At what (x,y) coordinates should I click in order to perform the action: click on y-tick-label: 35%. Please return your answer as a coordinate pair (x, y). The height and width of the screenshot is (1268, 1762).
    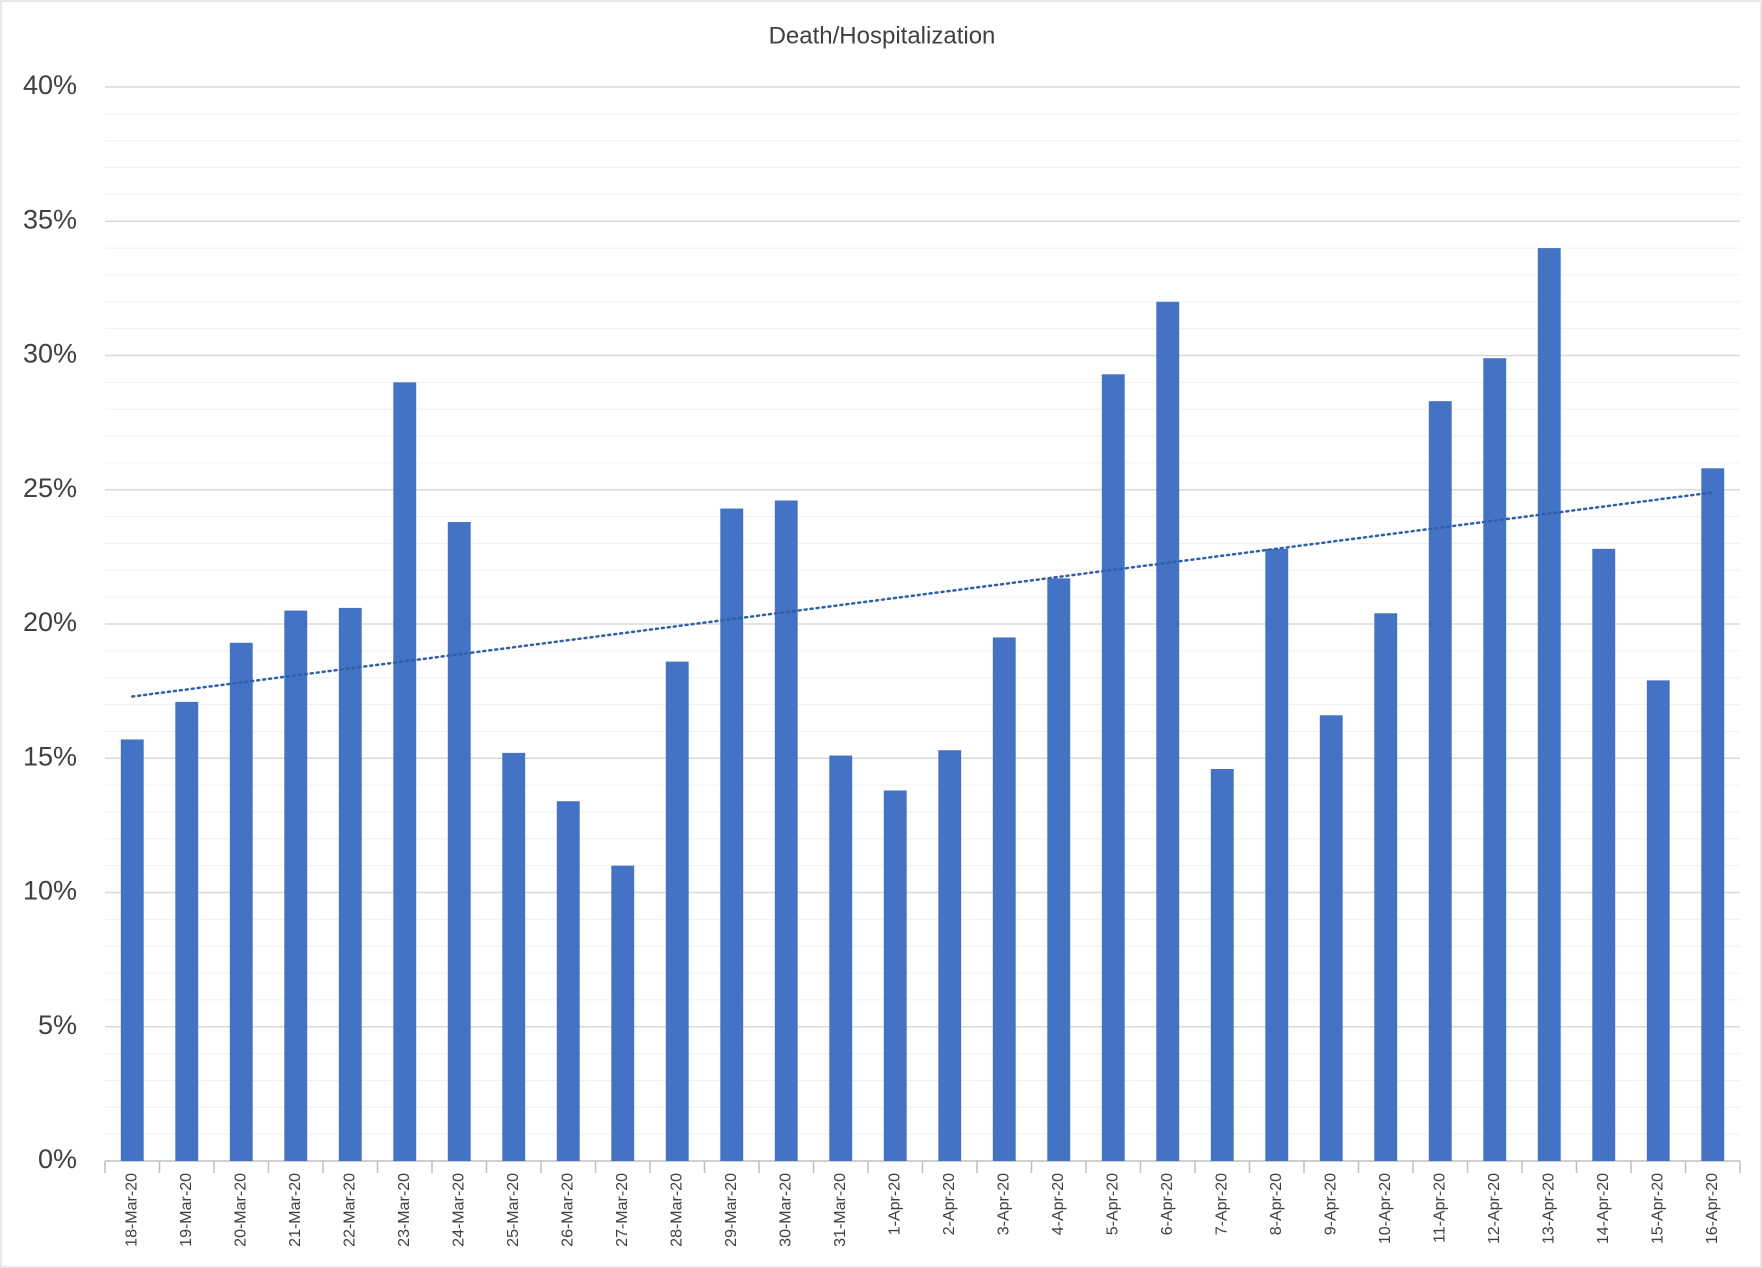
    Looking at the image, I should click on (50, 219).